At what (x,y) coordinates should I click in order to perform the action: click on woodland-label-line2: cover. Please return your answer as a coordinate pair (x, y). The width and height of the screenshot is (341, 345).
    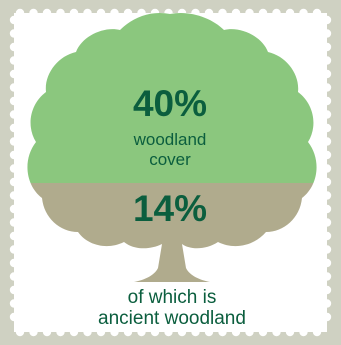
    Looking at the image, I should click on (170, 159).